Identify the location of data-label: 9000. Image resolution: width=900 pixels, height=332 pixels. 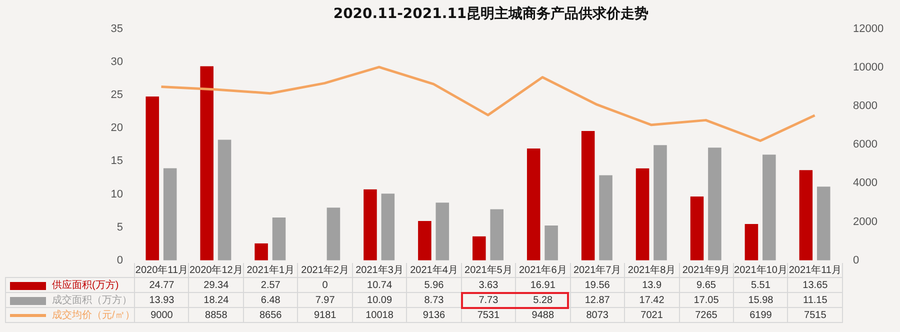
(161, 315).